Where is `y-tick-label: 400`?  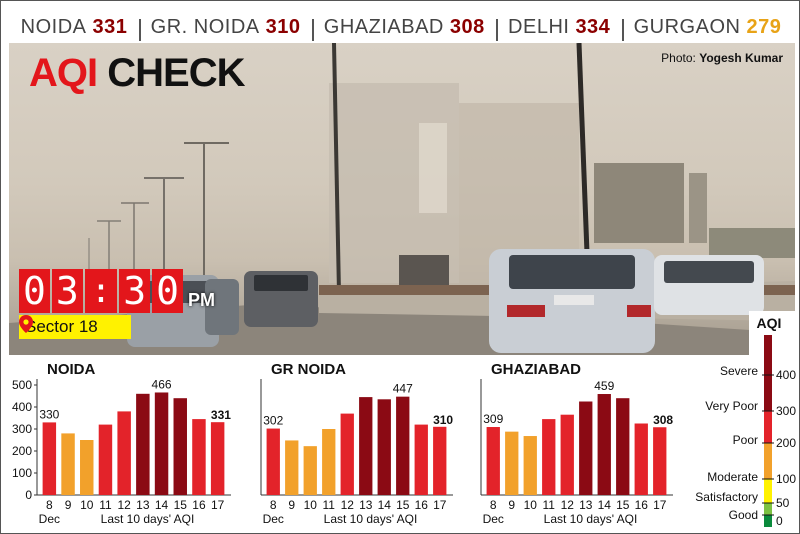
y-tick-label: 400 is located at coordinates (22, 407).